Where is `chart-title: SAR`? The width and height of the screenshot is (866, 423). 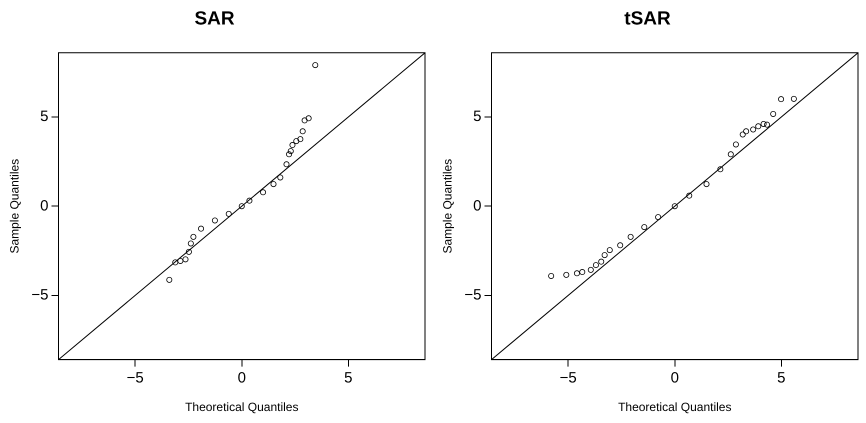 chart-title: SAR is located at coordinates (214, 19).